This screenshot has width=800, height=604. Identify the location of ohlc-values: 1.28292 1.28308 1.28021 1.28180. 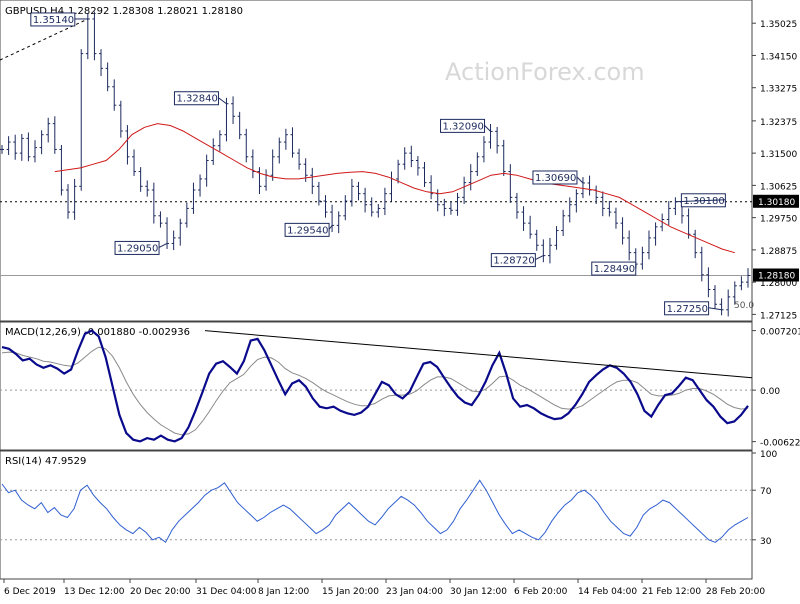
(155, 11).